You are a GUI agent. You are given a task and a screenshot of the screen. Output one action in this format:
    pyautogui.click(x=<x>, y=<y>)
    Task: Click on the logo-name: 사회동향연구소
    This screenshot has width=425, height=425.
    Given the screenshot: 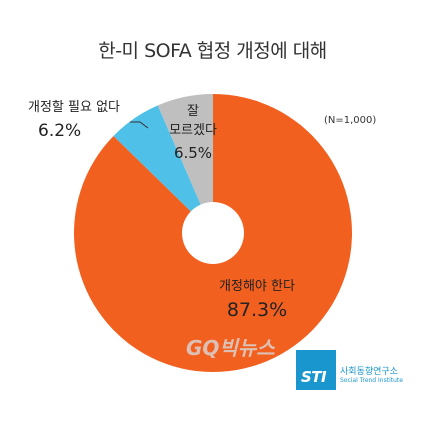 What is the action you would take?
    pyautogui.click(x=369, y=372)
    